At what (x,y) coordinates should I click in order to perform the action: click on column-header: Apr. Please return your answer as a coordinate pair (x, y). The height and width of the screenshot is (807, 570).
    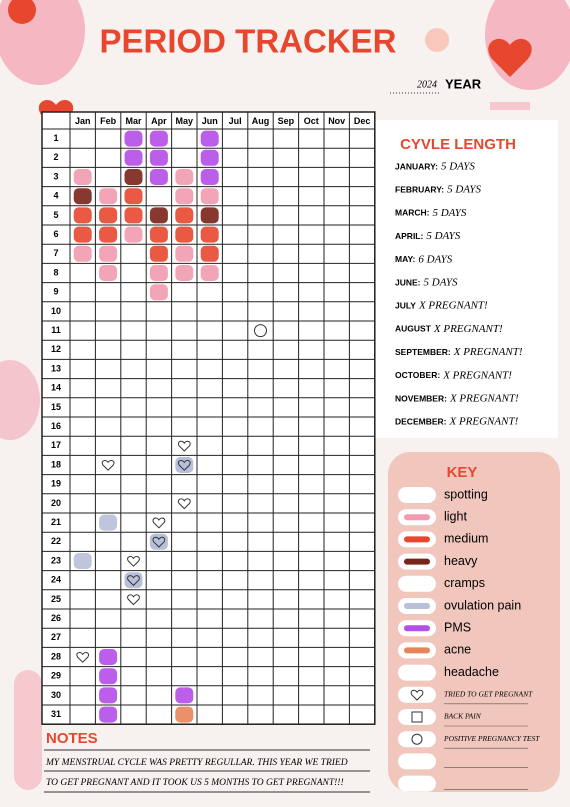
    Looking at the image, I should click on (159, 121).